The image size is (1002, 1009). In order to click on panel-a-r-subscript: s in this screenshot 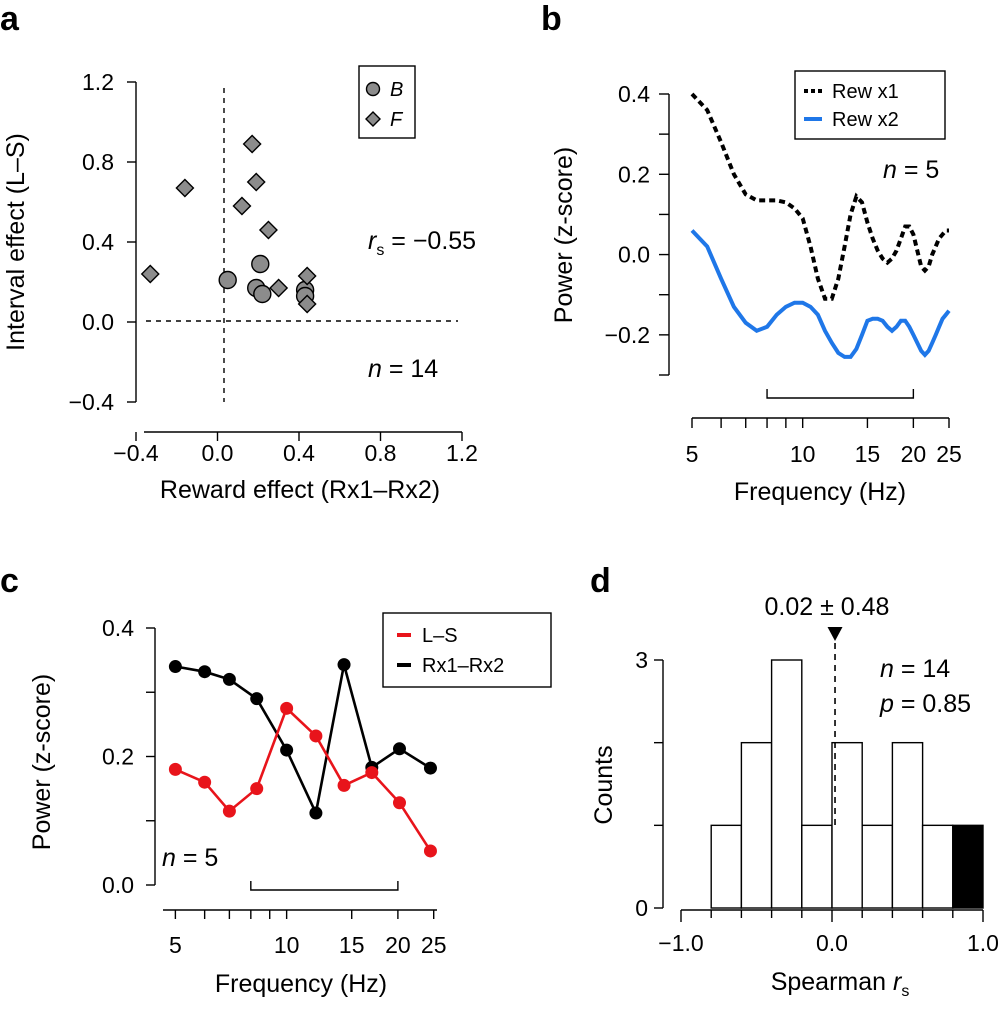, I will do `click(380, 250)`.